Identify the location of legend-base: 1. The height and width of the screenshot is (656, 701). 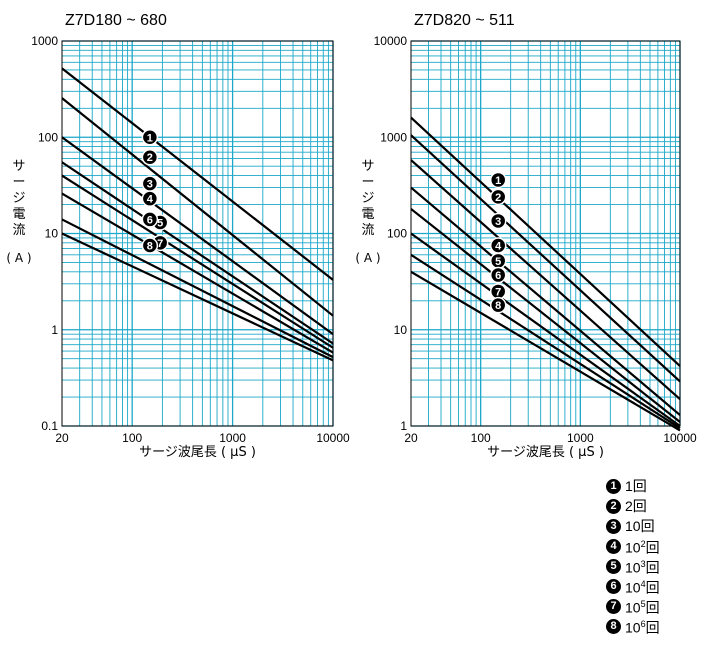
(629, 486).